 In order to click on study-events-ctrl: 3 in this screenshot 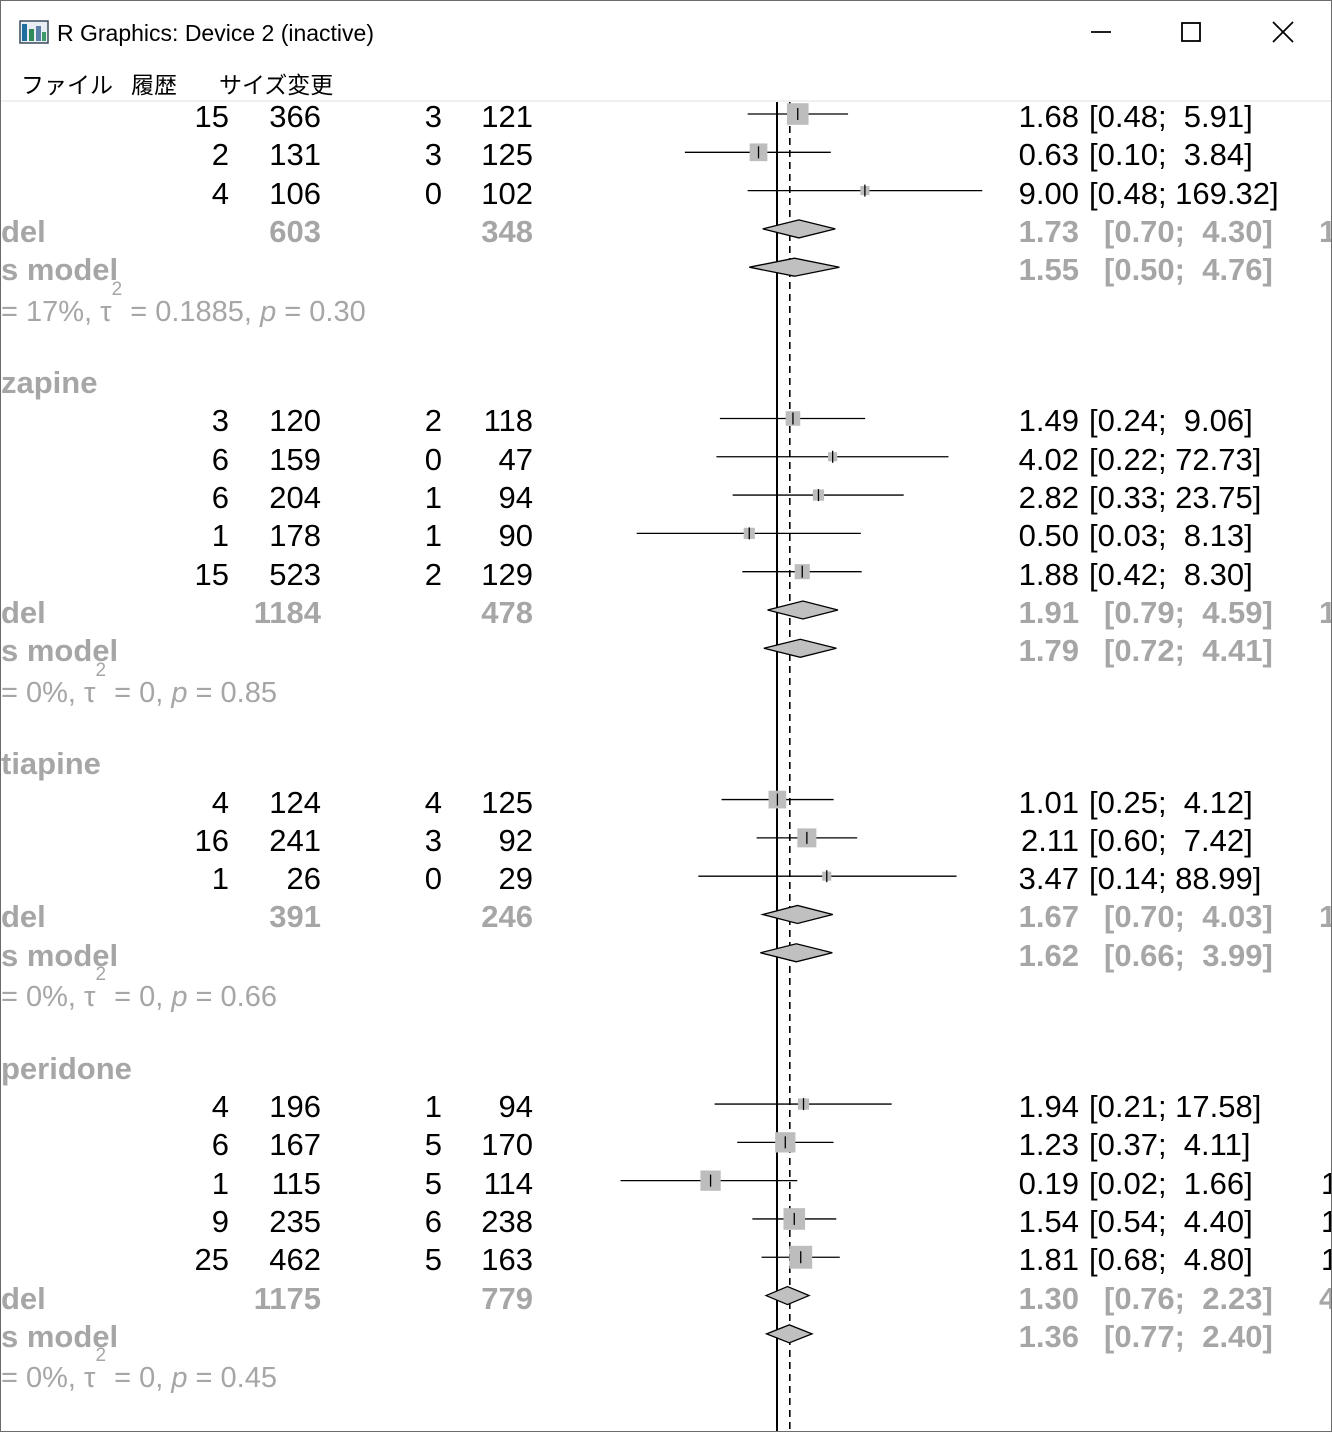, I will do `click(433, 155)`.